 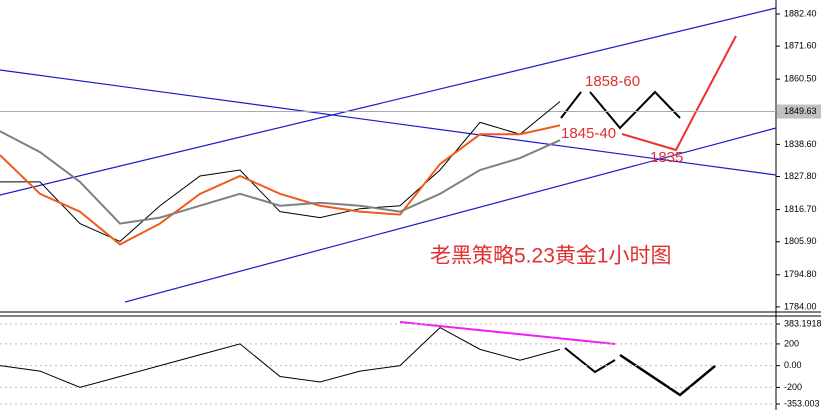 What do you see at coordinates (793, 365) in the screenshot?
I see `y-tick-label: 0.00` at bounding box center [793, 365].